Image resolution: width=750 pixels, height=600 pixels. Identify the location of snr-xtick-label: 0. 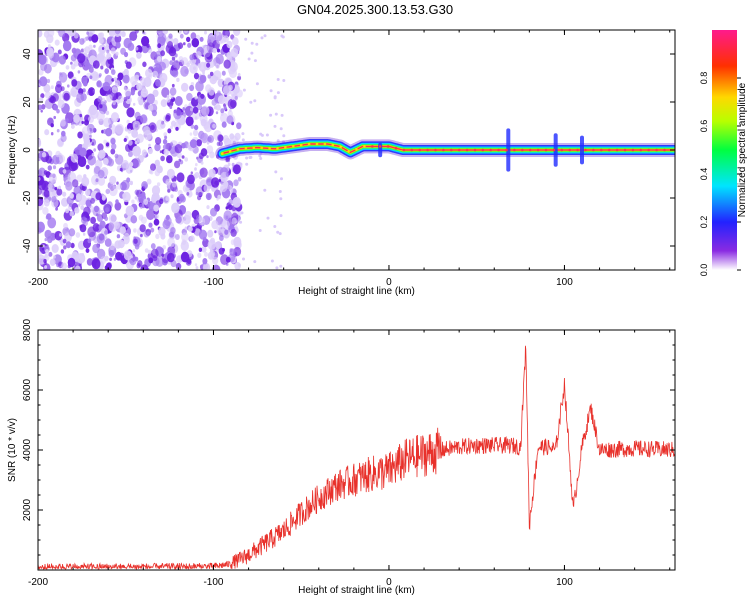
(389, 582).